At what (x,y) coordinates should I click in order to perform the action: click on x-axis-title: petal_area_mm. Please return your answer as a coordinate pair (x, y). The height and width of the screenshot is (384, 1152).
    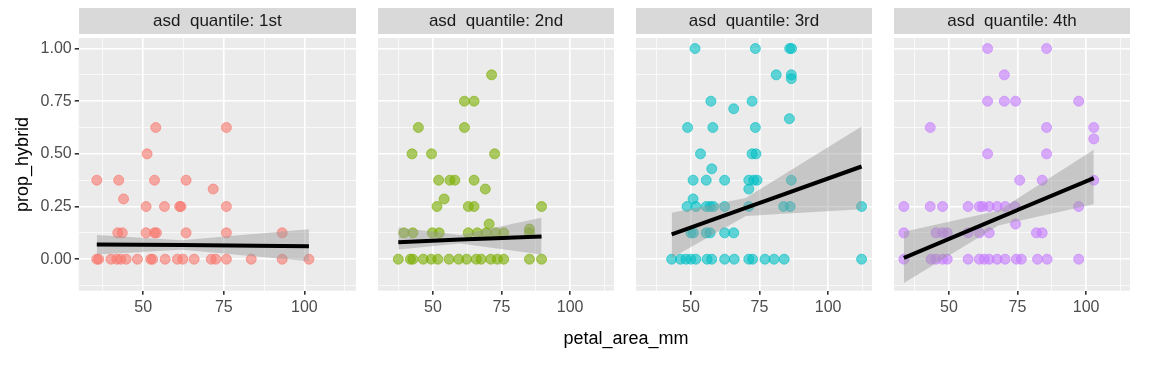
    Looking at the image, I should click on (626, 338).